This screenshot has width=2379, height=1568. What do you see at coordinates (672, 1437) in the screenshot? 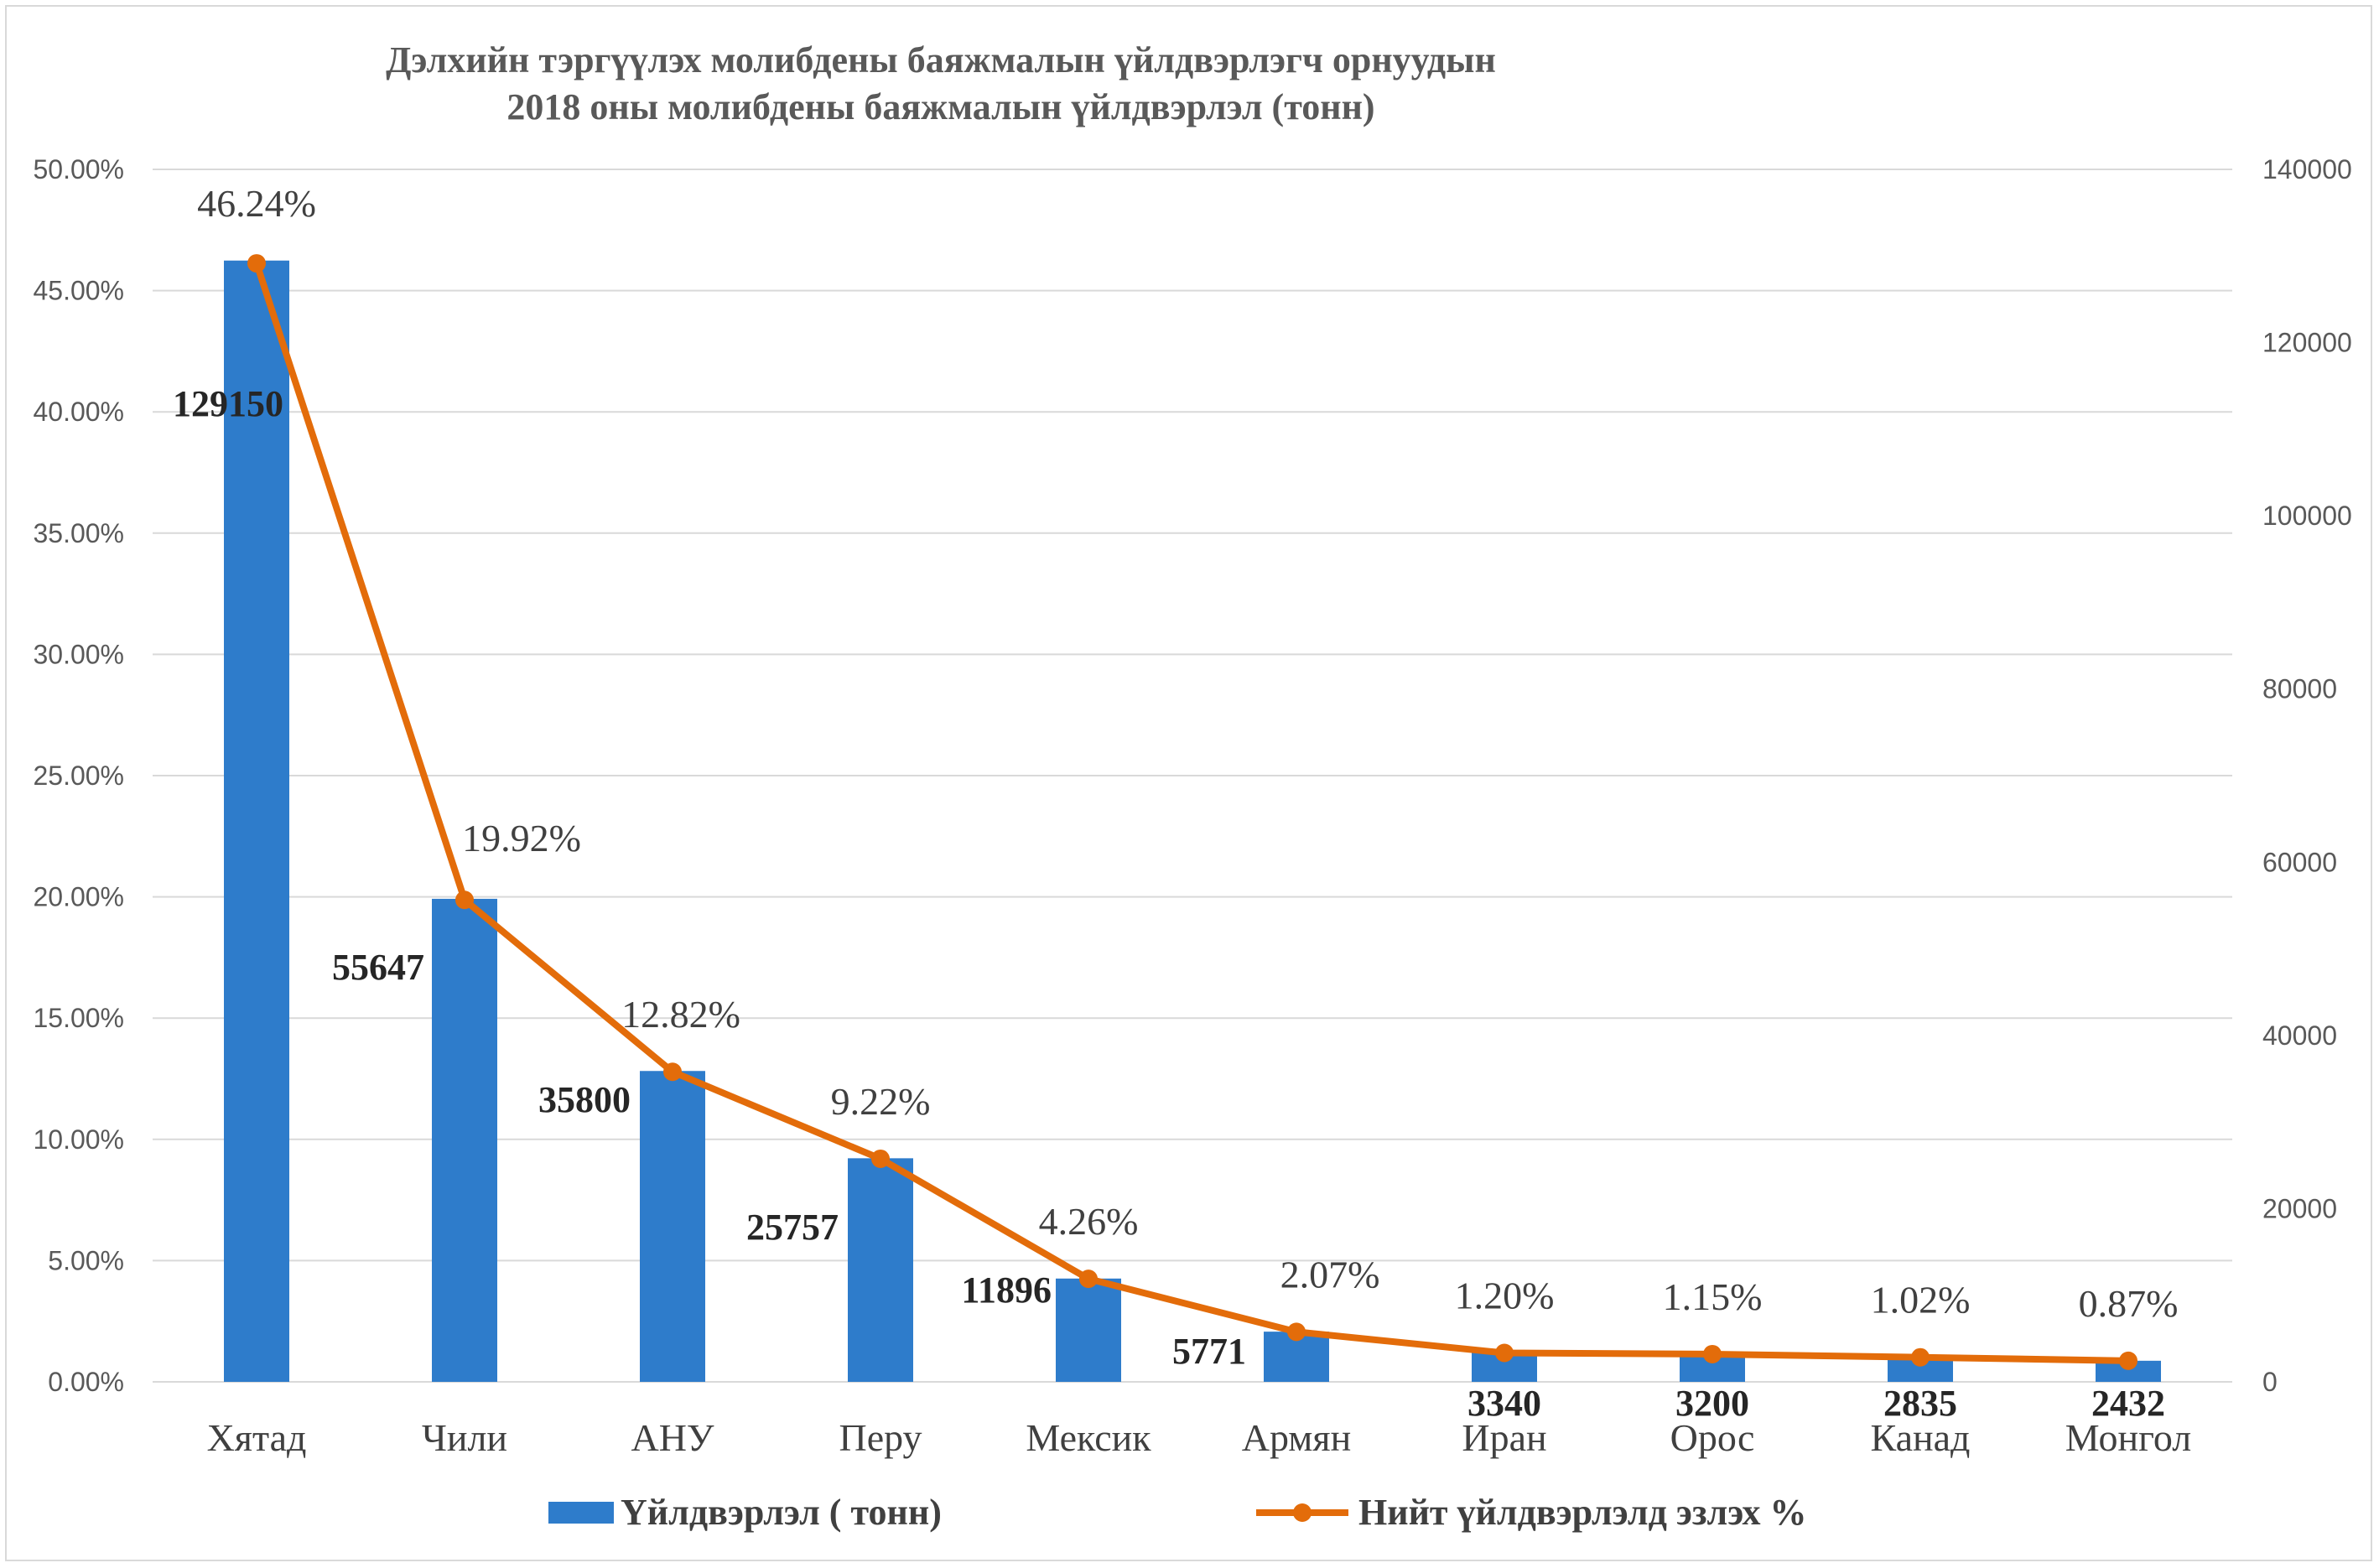
I see `category-label: АНУ` at bounding box center [672, 1437].